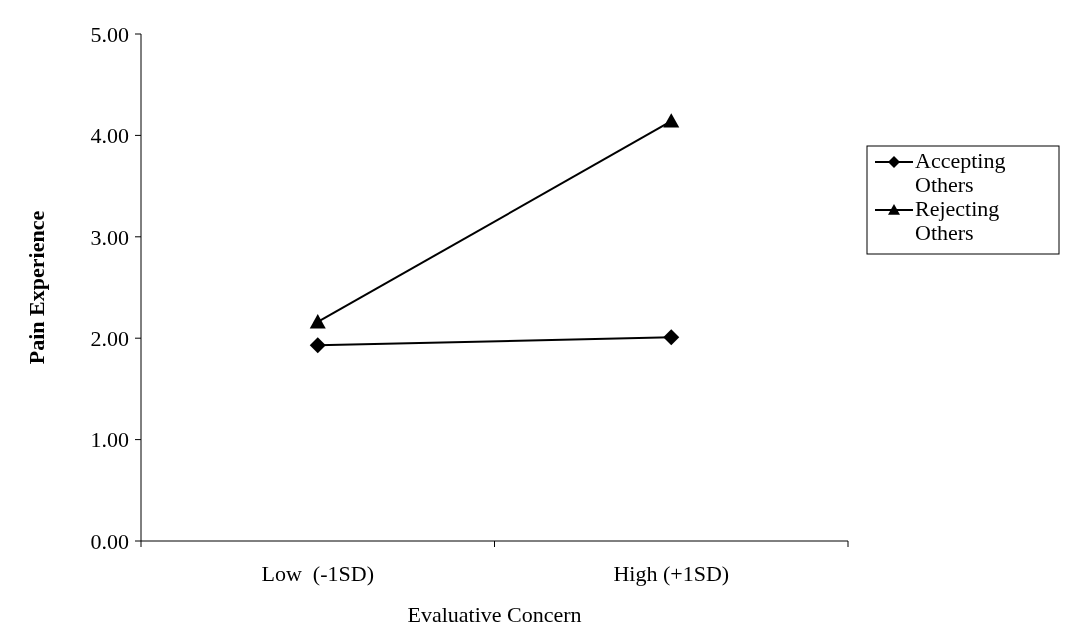 The image size is (1073, 639). What do you see at coordinates (957, 220) in the screenshot?
I see `legend-label: Rejecting Others` at bounding box center [957, 220].